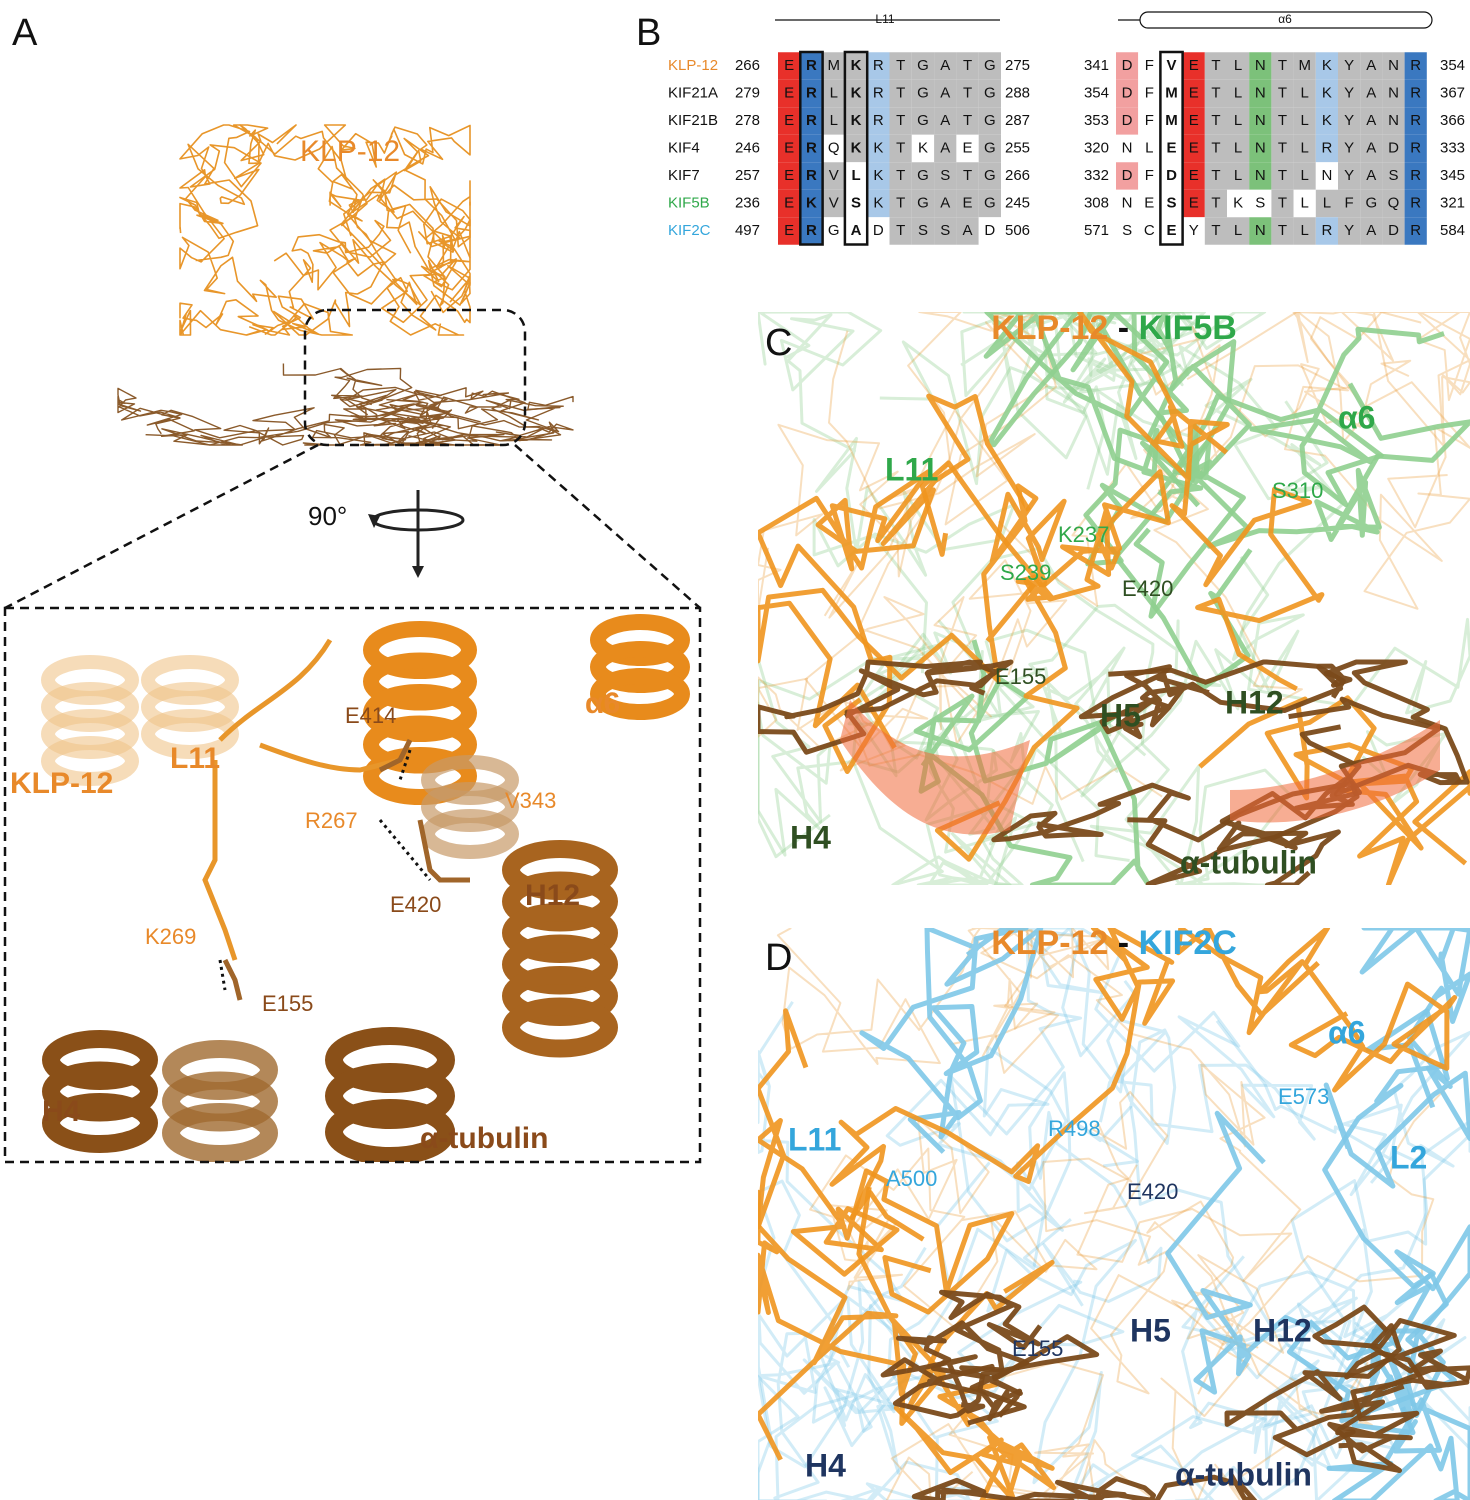  Describe the element at coordinates (25, 33) in the screenshot. I see `label: A` at that location.